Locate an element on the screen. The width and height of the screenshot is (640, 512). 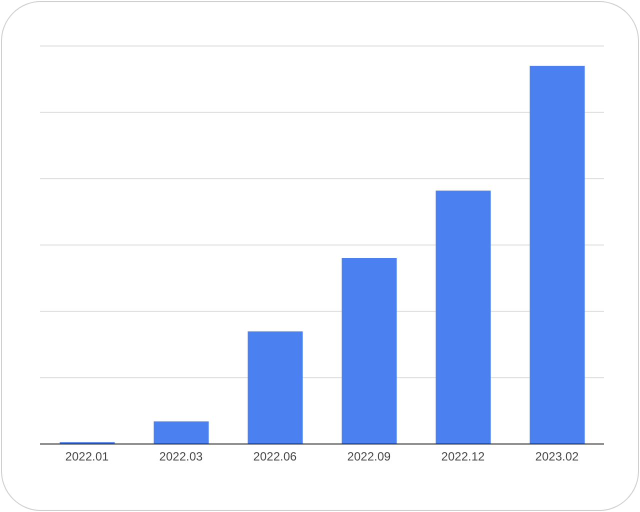
x-tick-label: 2022.01 is located at coordinates (87, 457).